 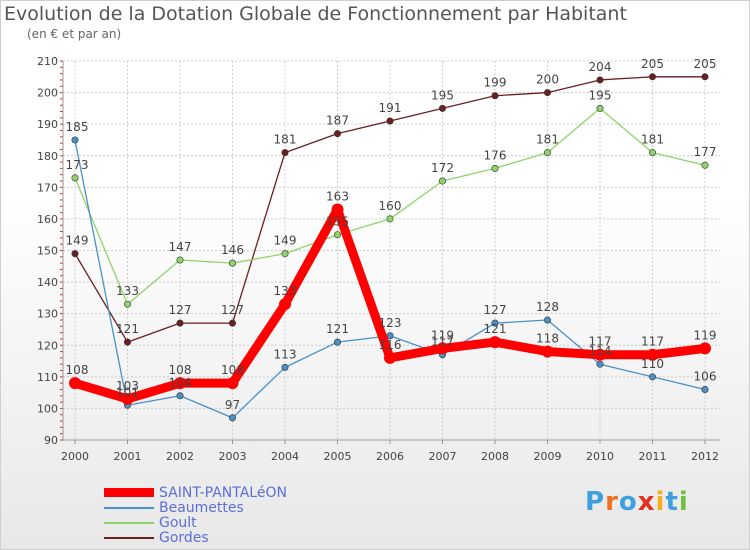 I want to click on data-label-beaumettes: 110, so click(x=652, y=364).